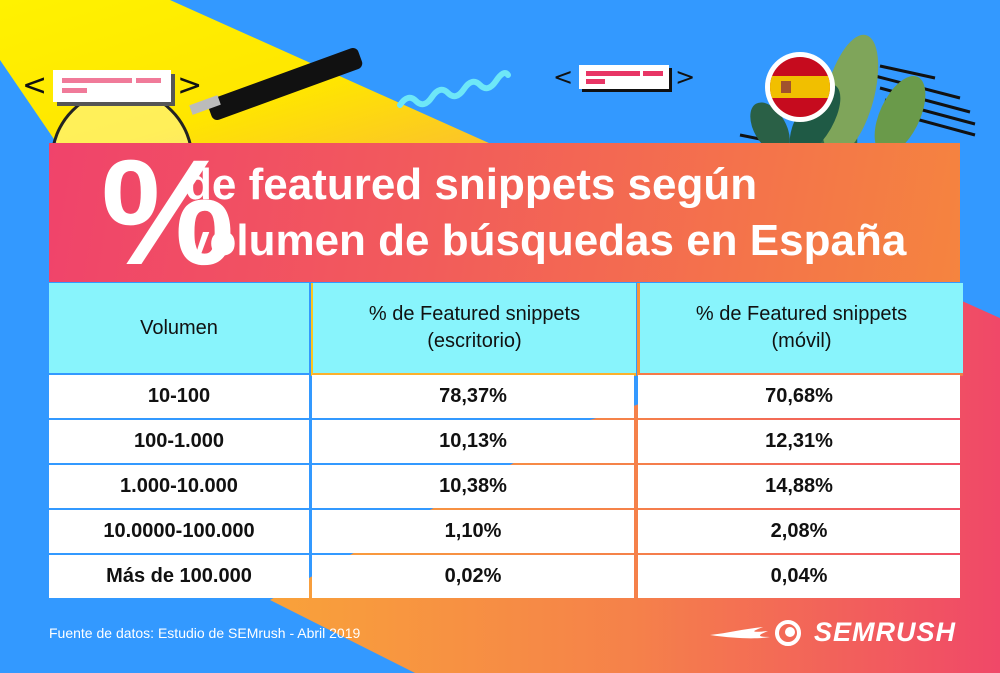 Image resolution: width=1000 pixels, height=673 pixels. I want to click on code-tag-decoration-left: < >, so click(112, 85).